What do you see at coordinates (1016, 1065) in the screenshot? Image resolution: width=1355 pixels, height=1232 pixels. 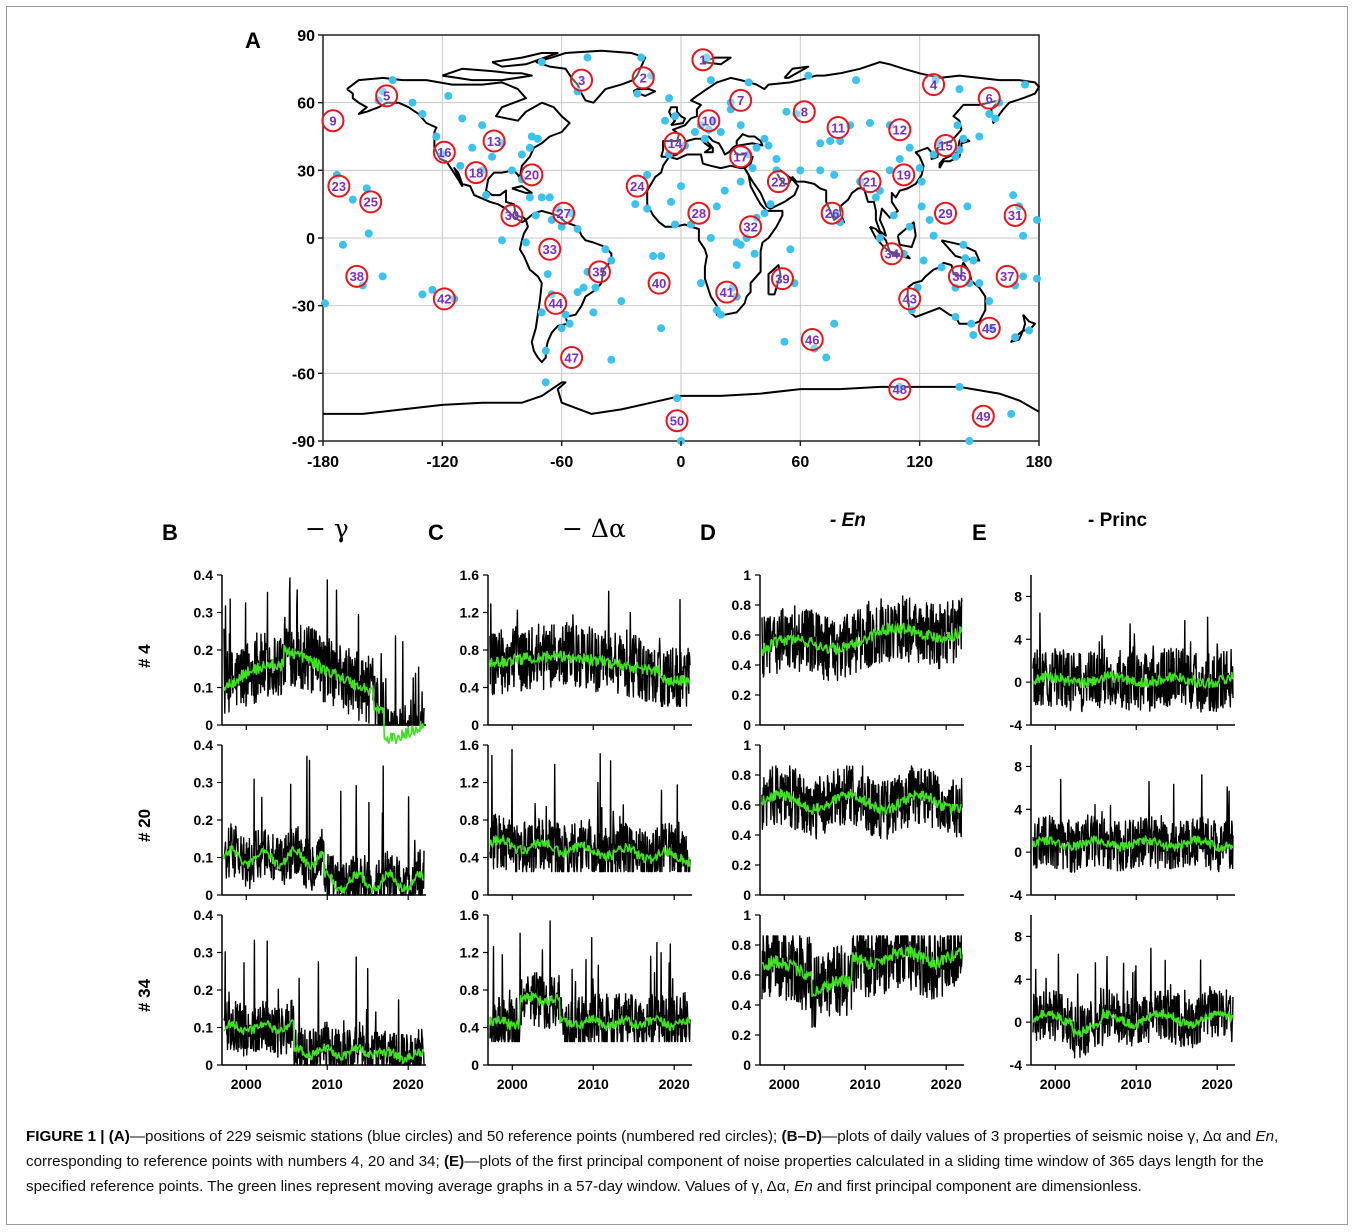 I see `plot-y-tick-label: -4` at bounding box center [1016, 1065].